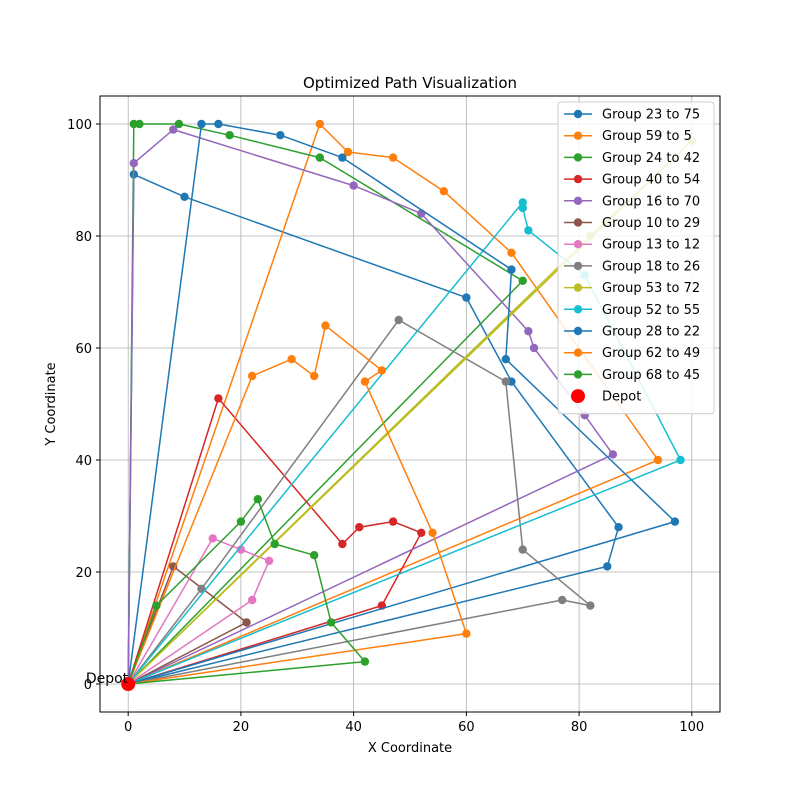 The width and height of the screenshot is (800, 804). I want to click on legend-entry: Group 23 to 75, so click(632, 115).